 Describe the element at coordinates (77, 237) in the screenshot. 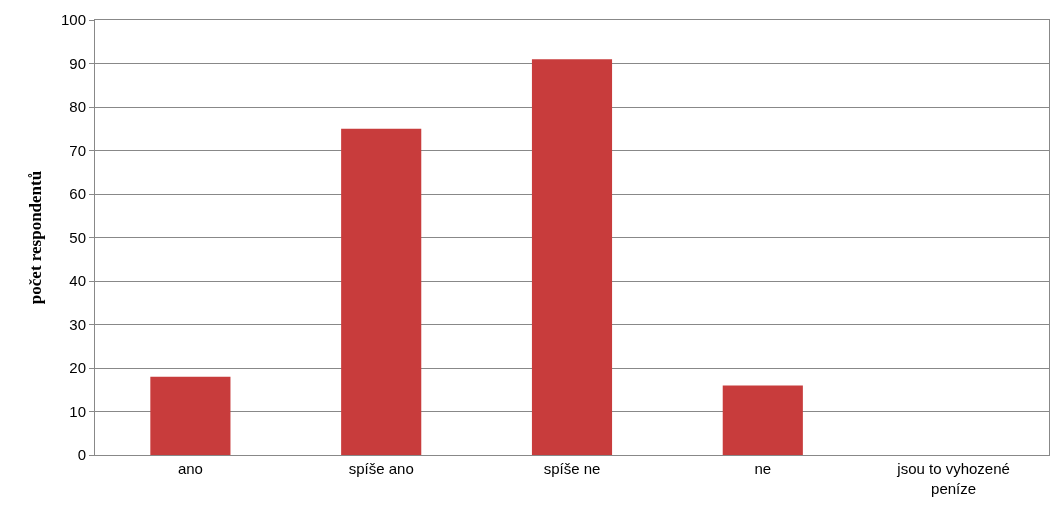

I see `y-tick-label: 50` at that location.